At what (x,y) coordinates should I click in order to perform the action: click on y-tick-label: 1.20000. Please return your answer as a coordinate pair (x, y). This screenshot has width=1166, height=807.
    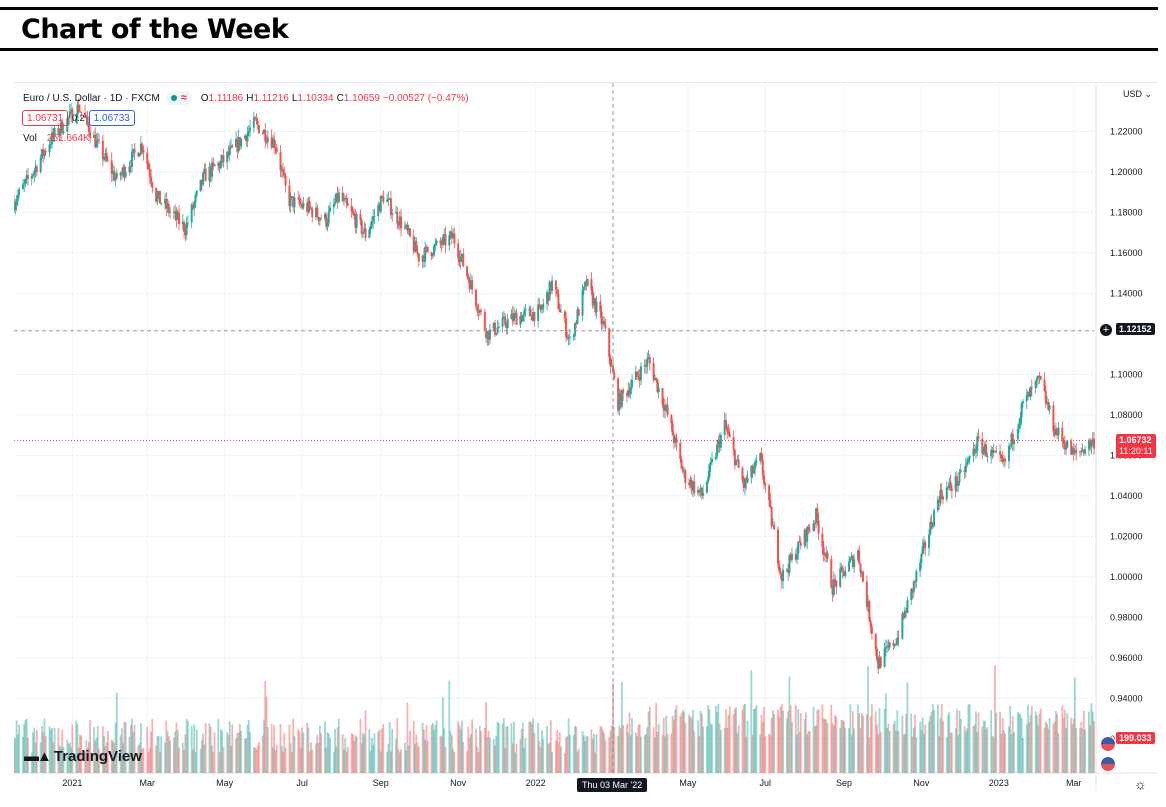
    Looking at the image, I should click on (1126, 172).